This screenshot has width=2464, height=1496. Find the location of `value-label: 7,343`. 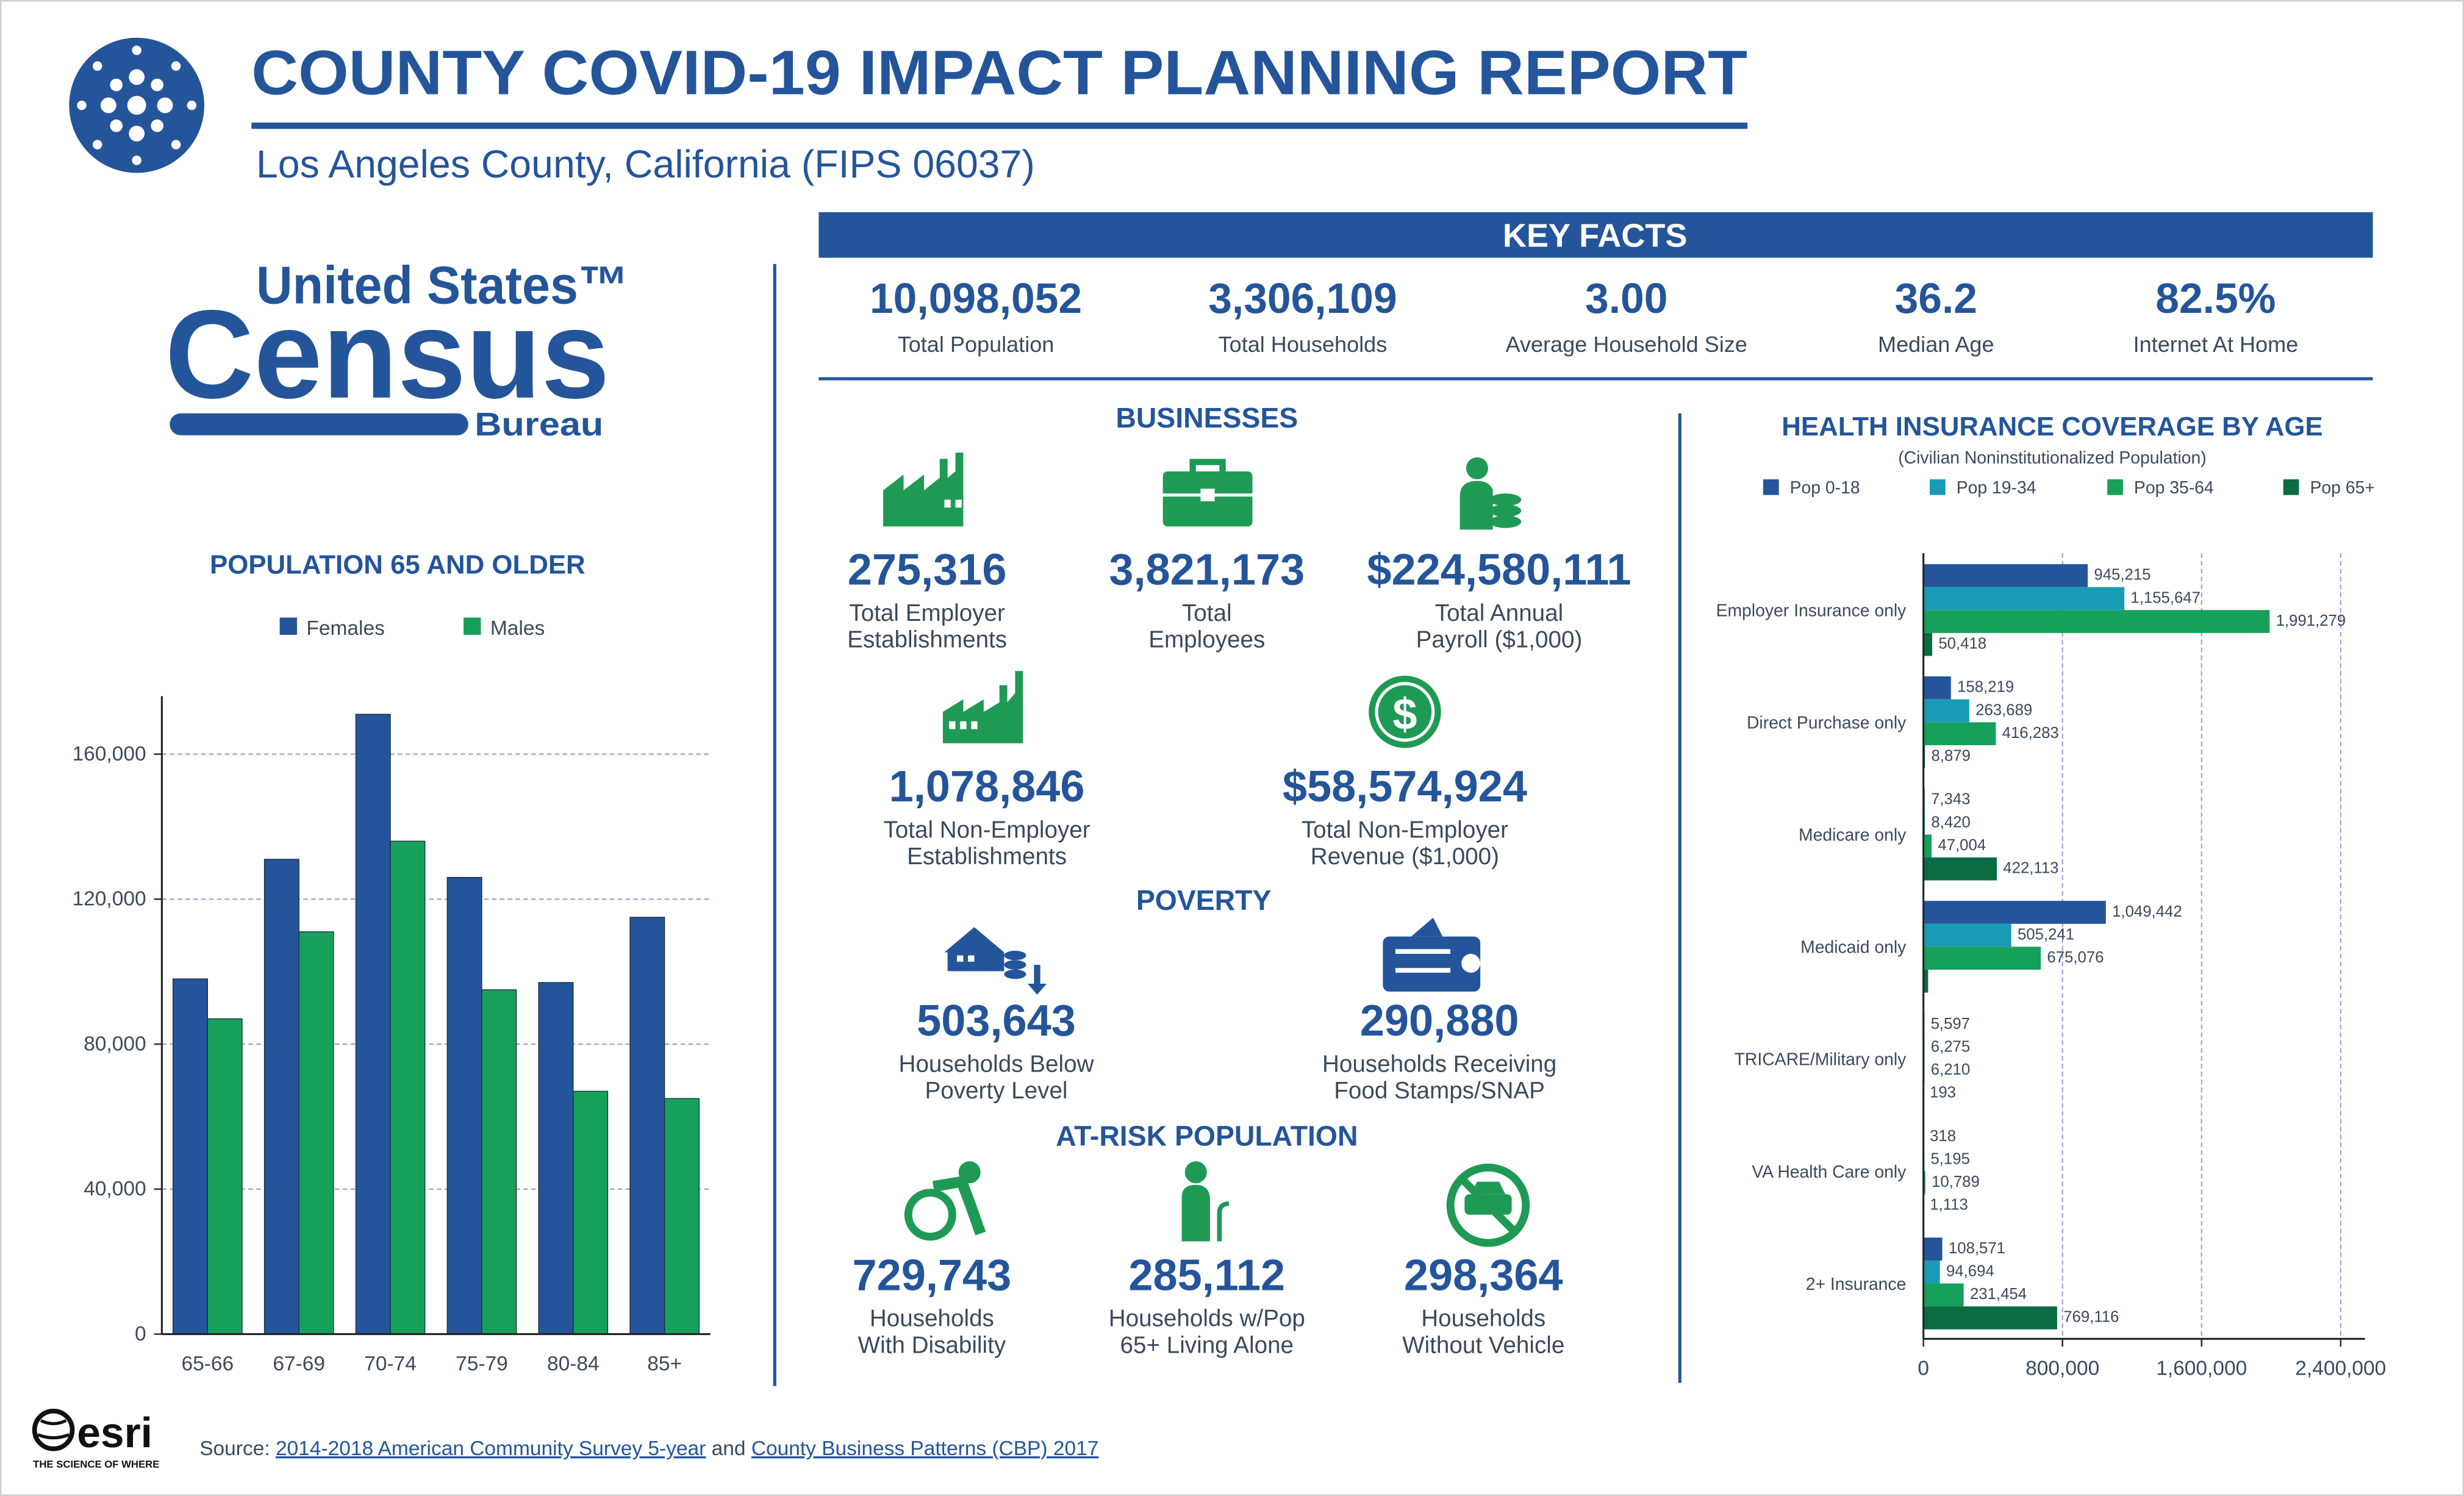

value-label: 7,343 is located at coordinates (1950, 799).